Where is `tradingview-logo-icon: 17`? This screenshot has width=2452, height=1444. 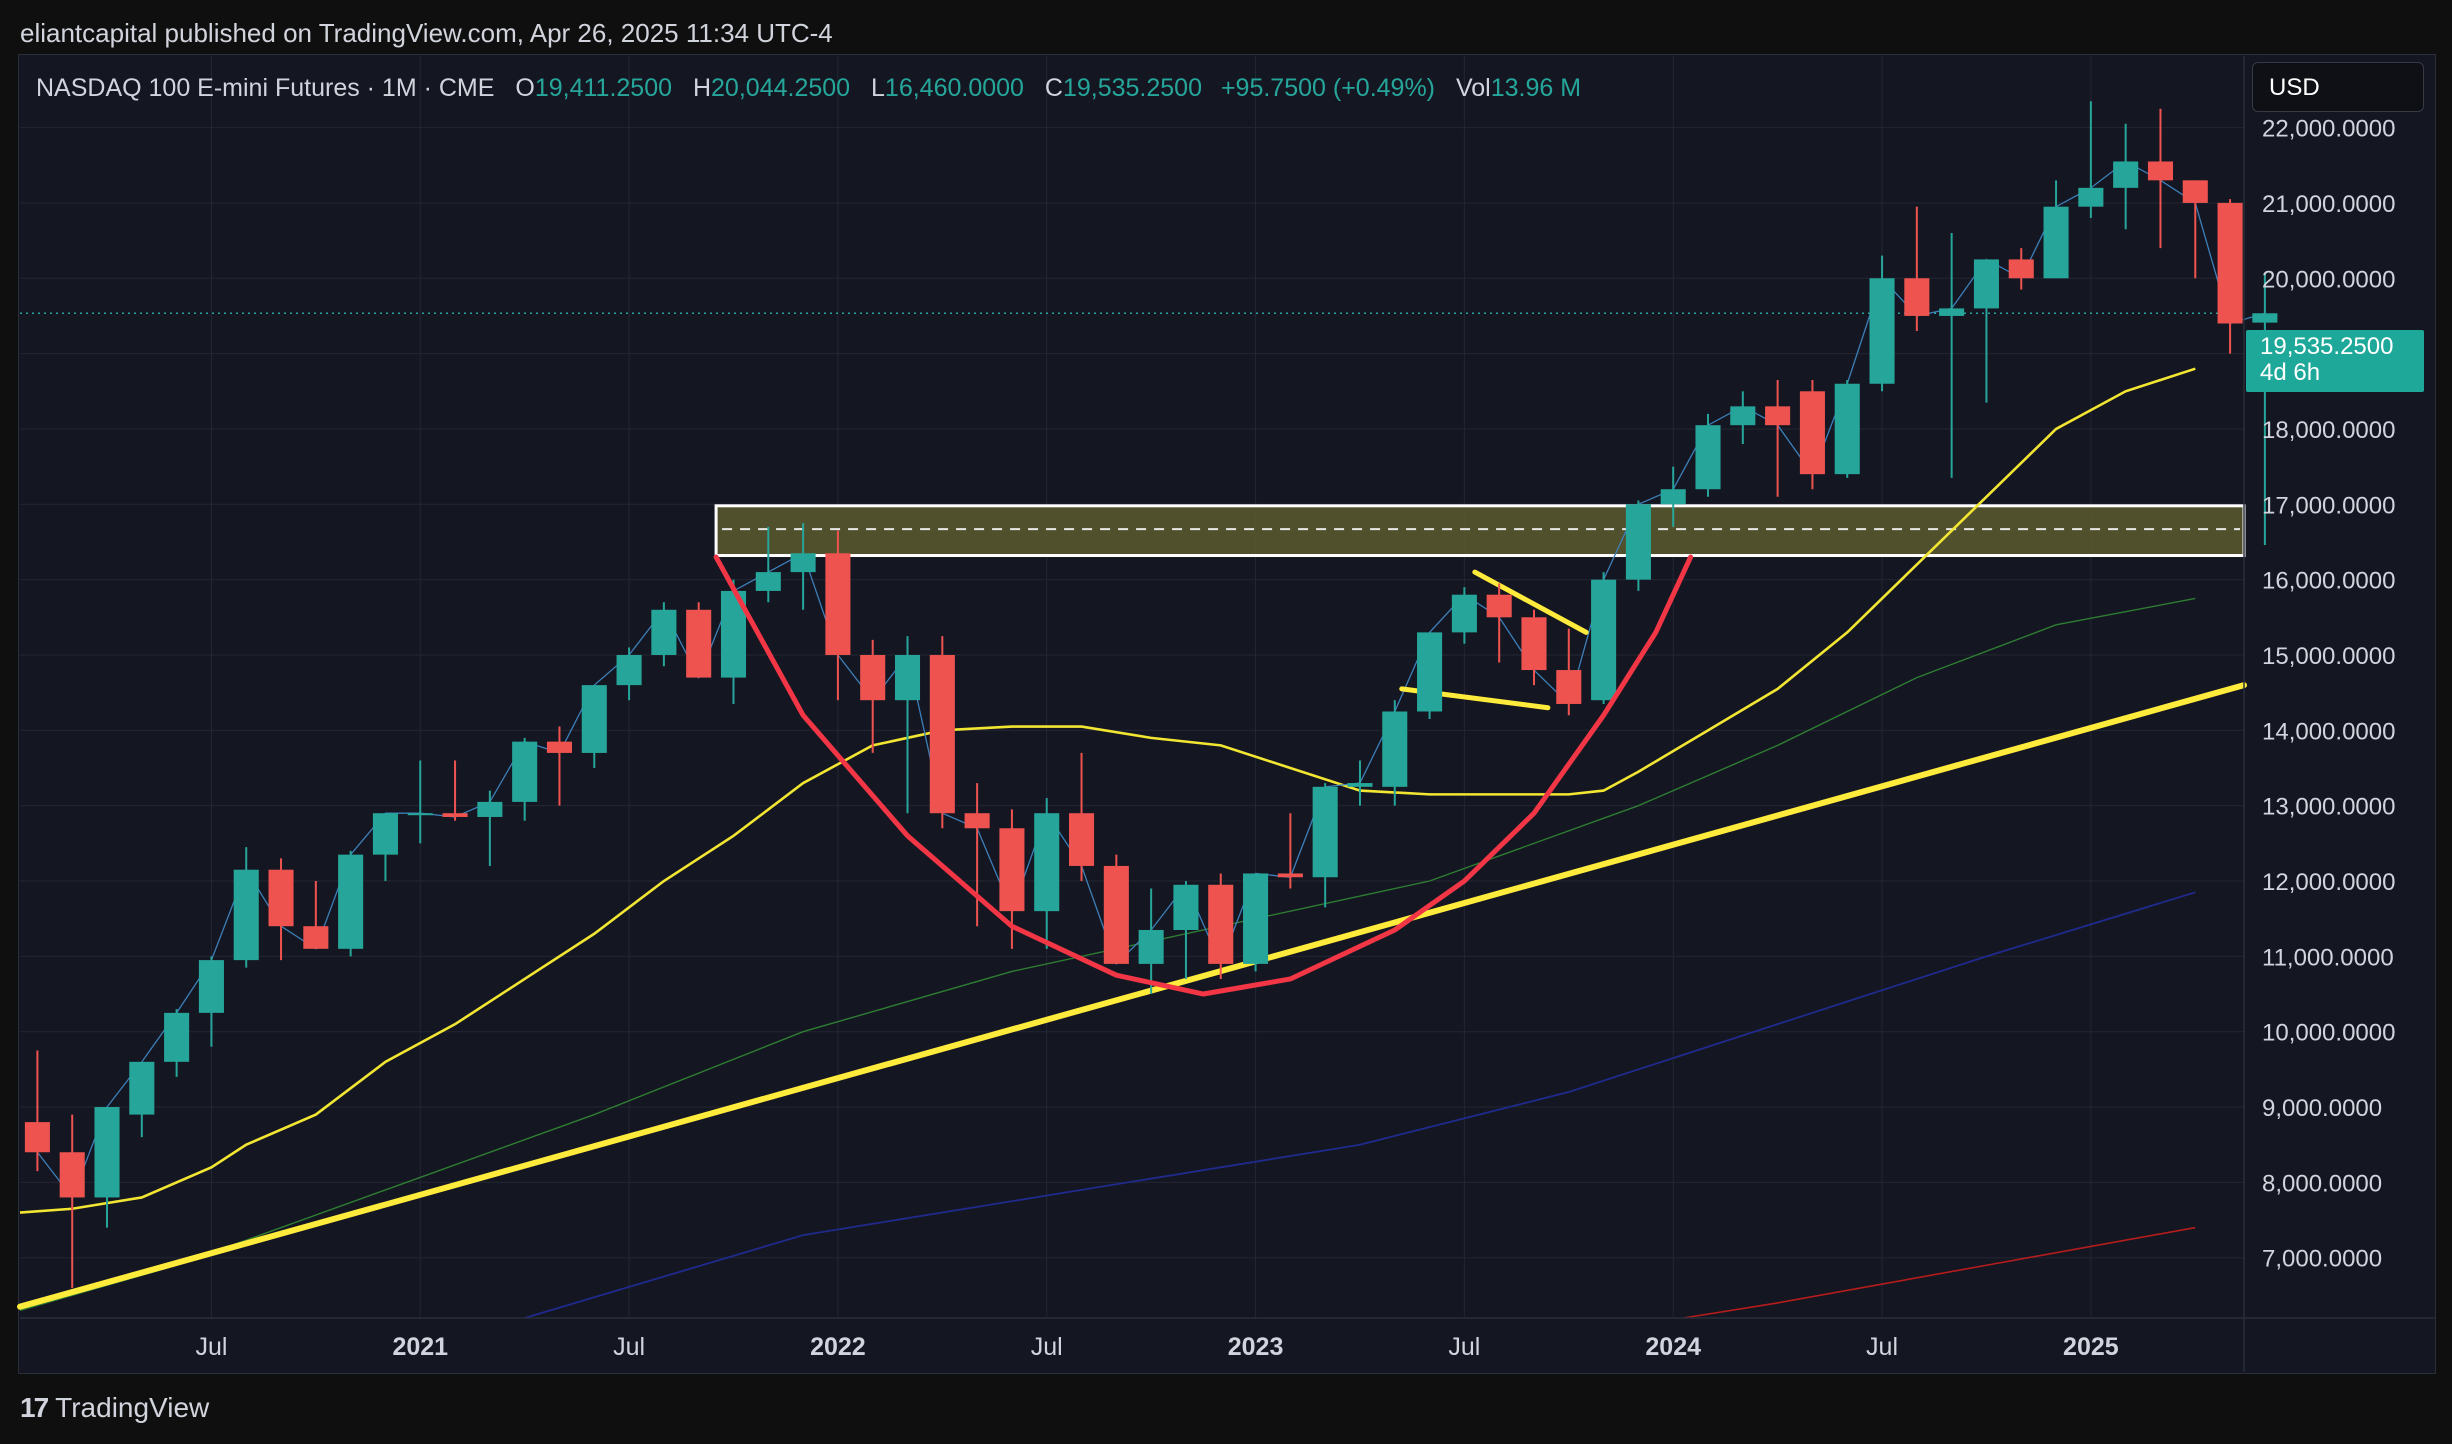 tradingview-logo-icon: 17 is located at coordinates (34, 1407).